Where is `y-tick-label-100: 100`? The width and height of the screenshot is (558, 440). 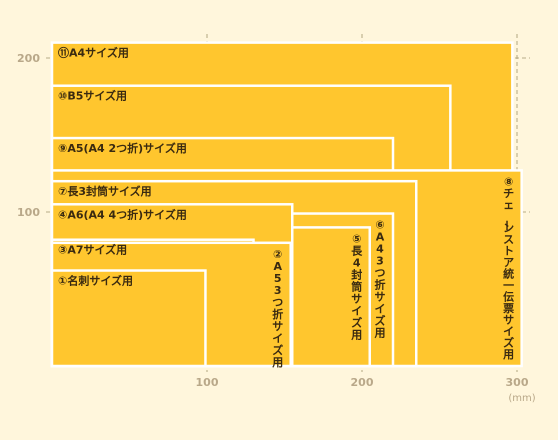 y-tick-label-100: 100 is located at coordinates (28, 212).